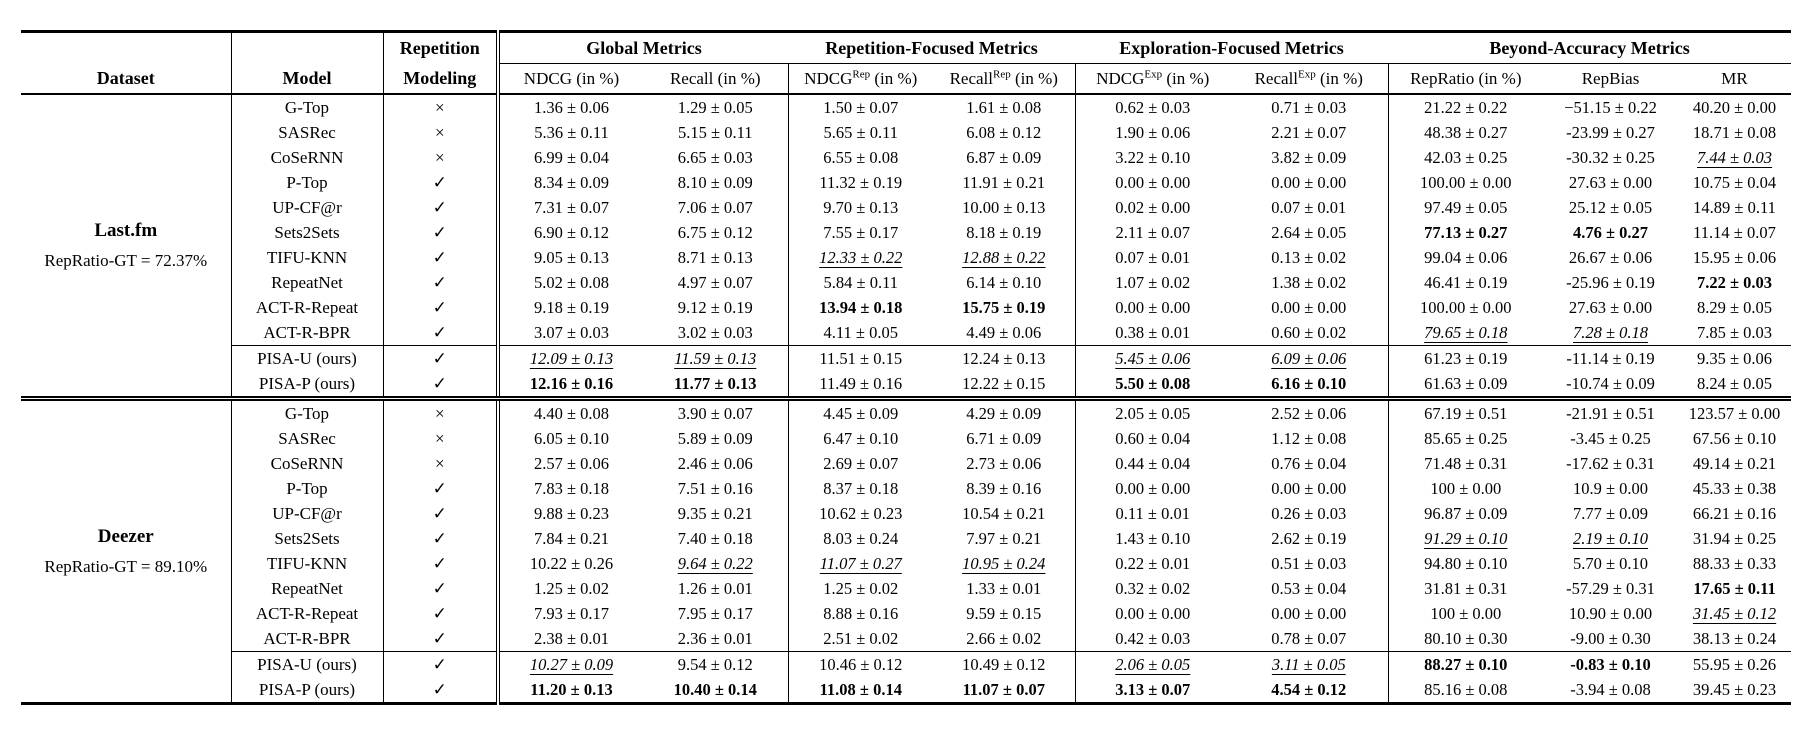 This screenshot has height=756, width=1812. What do you see at coordinates (125, 536) in the screenshot?
I see `dataset-name: Deezer` at bounding box center [125, 536].